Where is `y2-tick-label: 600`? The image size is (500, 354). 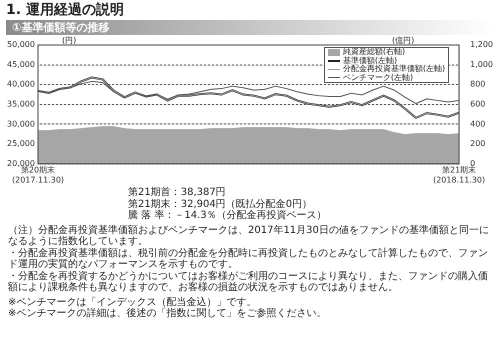 y2-tick-label: 600 is located at coordinates (478, 103).